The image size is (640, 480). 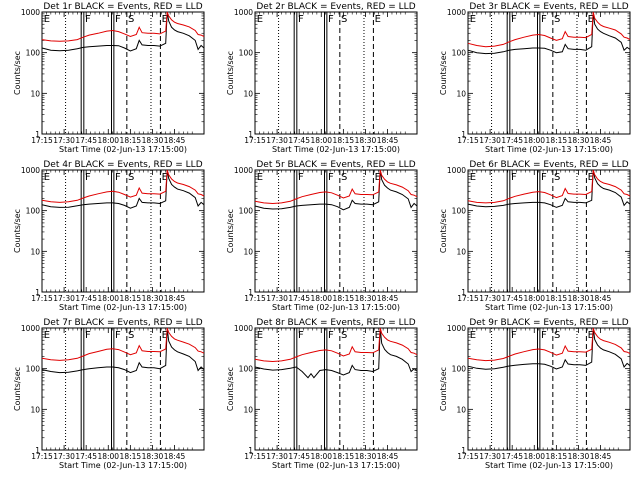 What do you see at coordinates (122, 165) in the screenshot?
I see `panel-title: Det 4r BLACK = Events, RED = LLD` at bounding box center [122, 165].